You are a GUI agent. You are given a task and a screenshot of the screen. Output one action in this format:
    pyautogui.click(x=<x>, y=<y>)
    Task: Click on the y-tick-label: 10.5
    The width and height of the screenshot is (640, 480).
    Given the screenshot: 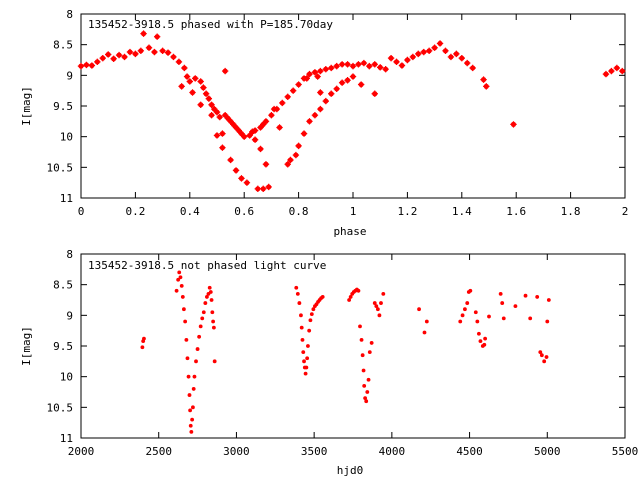 What is the action you would take?
    pyautogui.click(x=60, y=407)
    